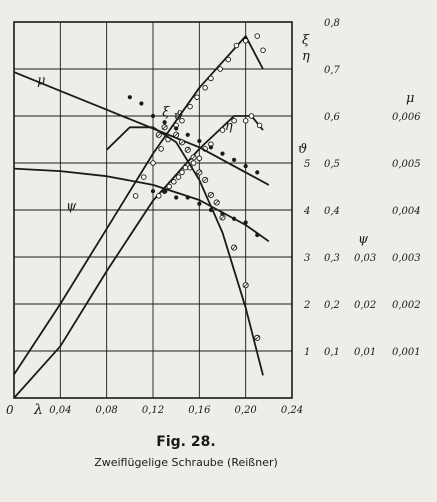 This screenshot has height=502, width=437. Describe the element at coordinates (332, 211) in the screenshot. I see `right-axis-tick-xi-eta: 0,4` at that location.